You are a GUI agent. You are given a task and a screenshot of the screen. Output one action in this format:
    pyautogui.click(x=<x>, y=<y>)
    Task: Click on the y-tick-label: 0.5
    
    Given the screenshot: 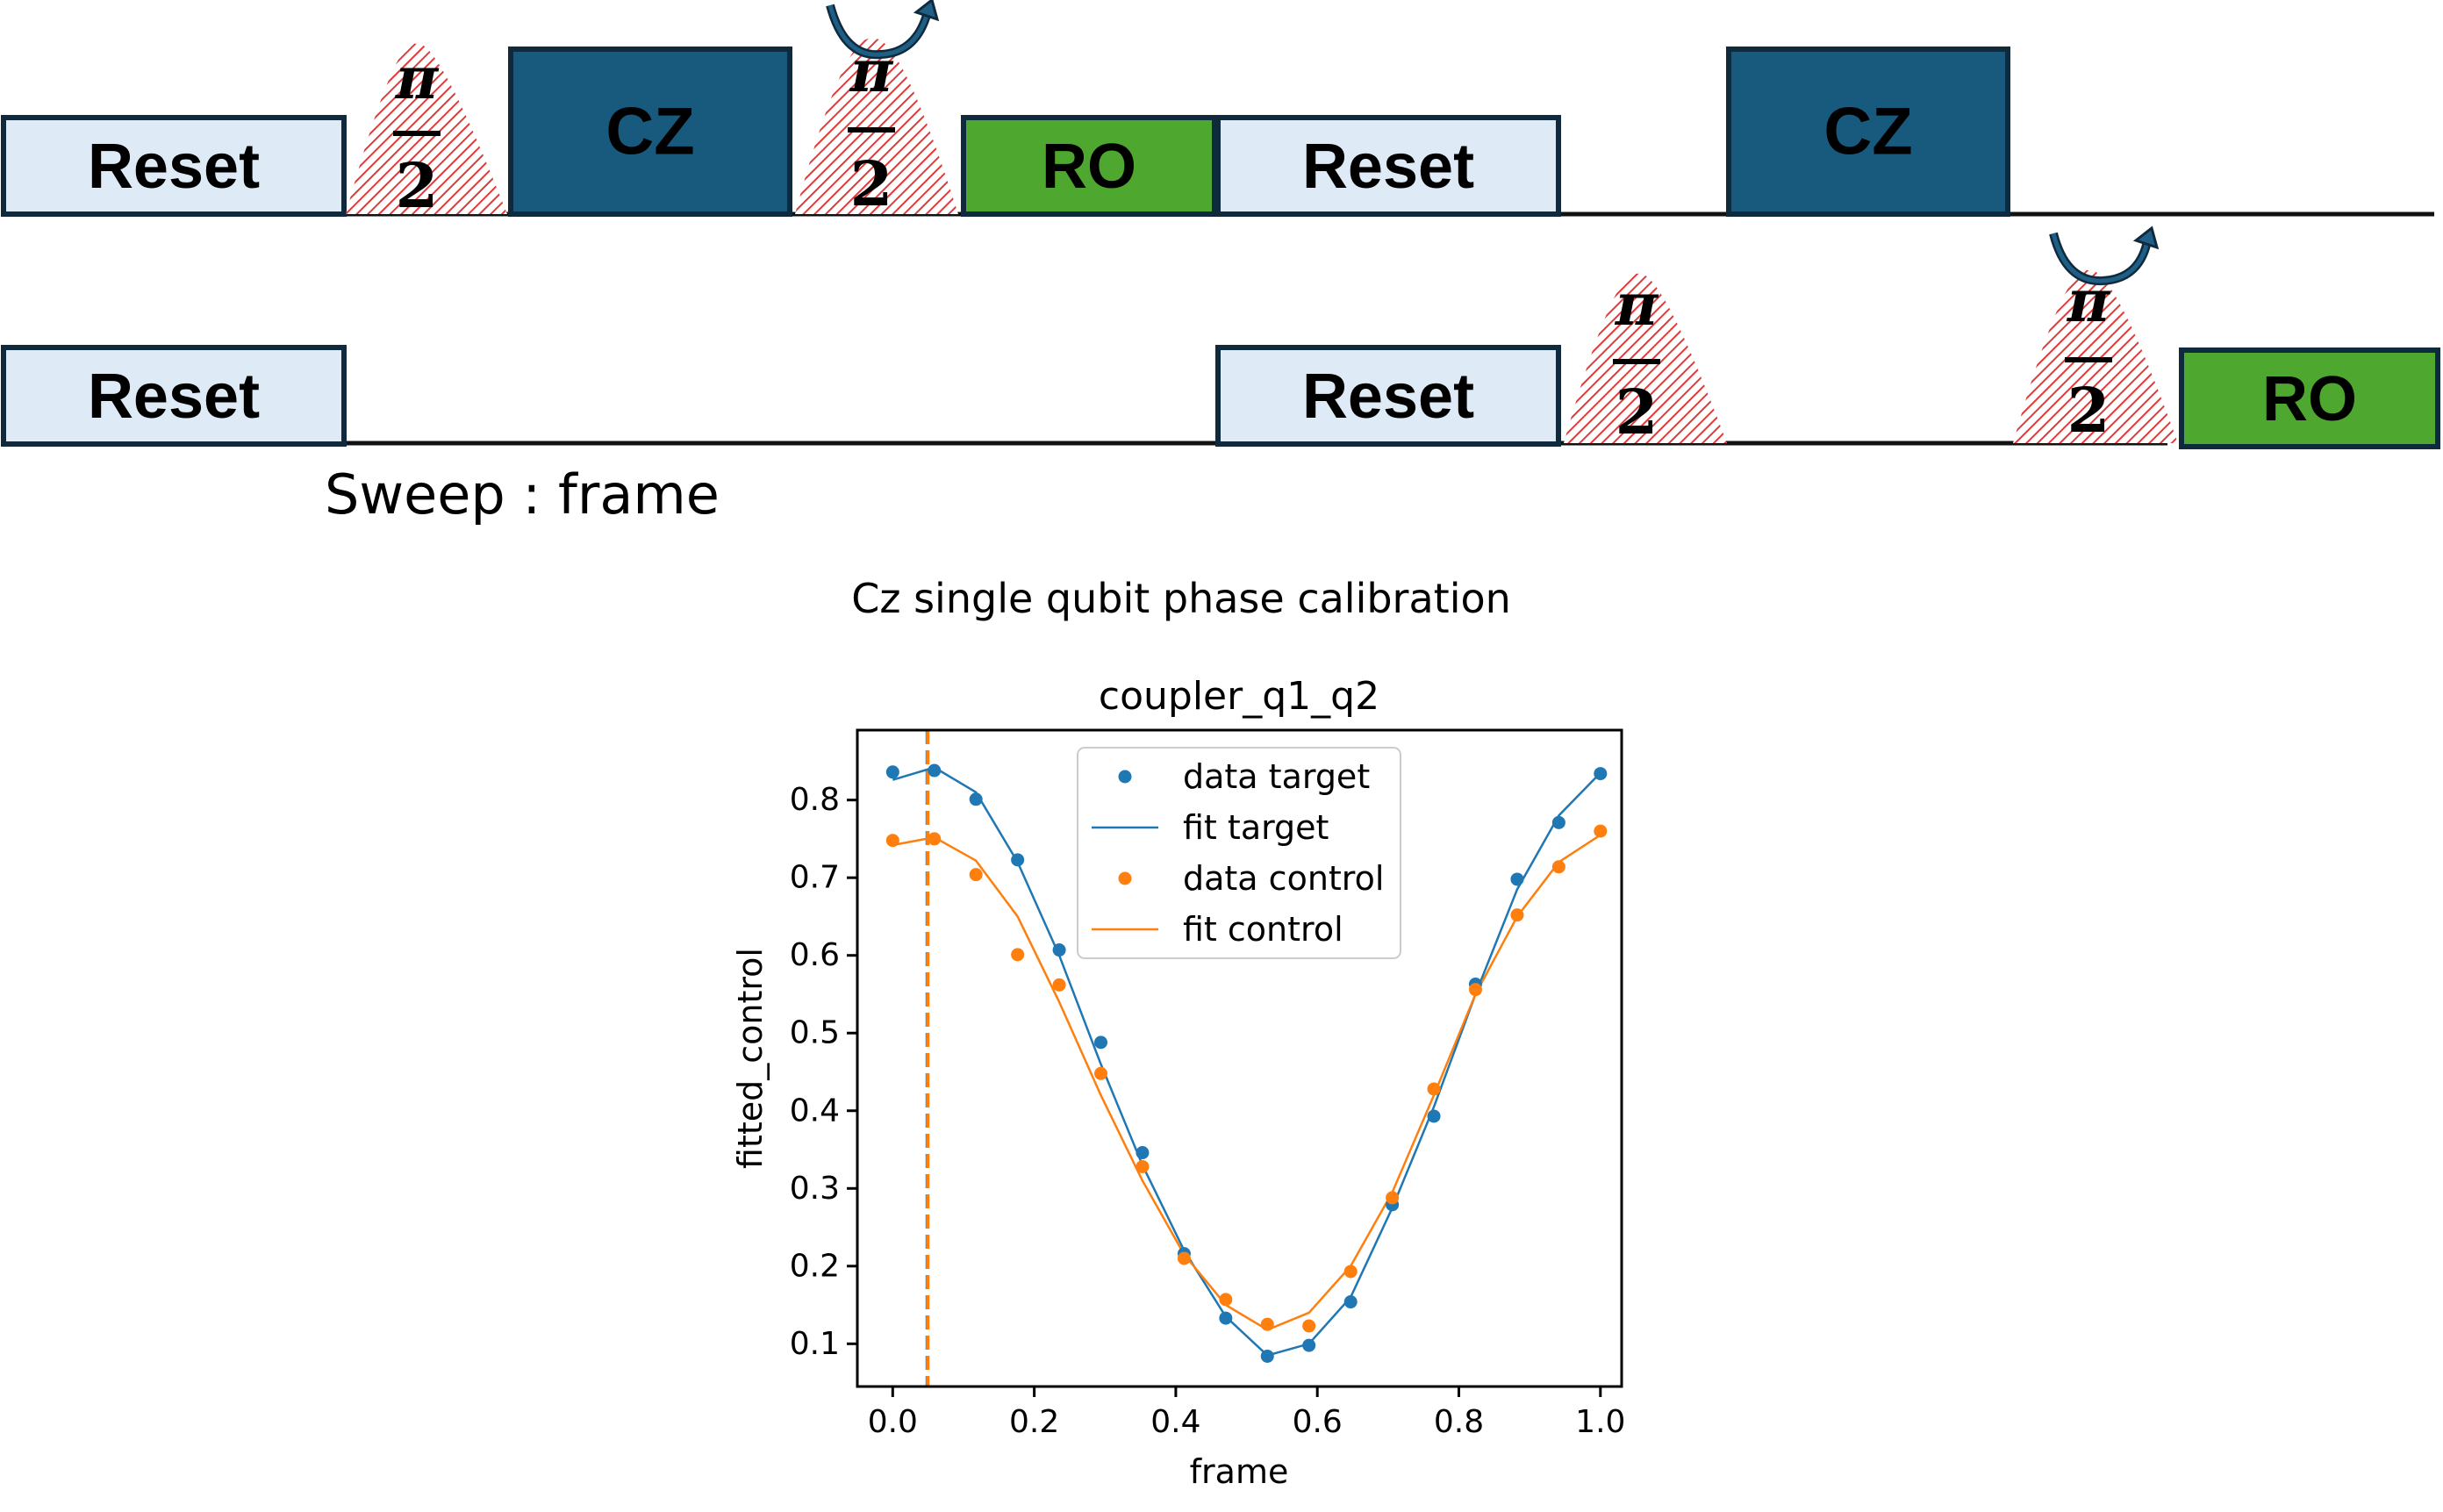 What is the action you would take?
    pyautogui.click(x=815, y=1033)
    